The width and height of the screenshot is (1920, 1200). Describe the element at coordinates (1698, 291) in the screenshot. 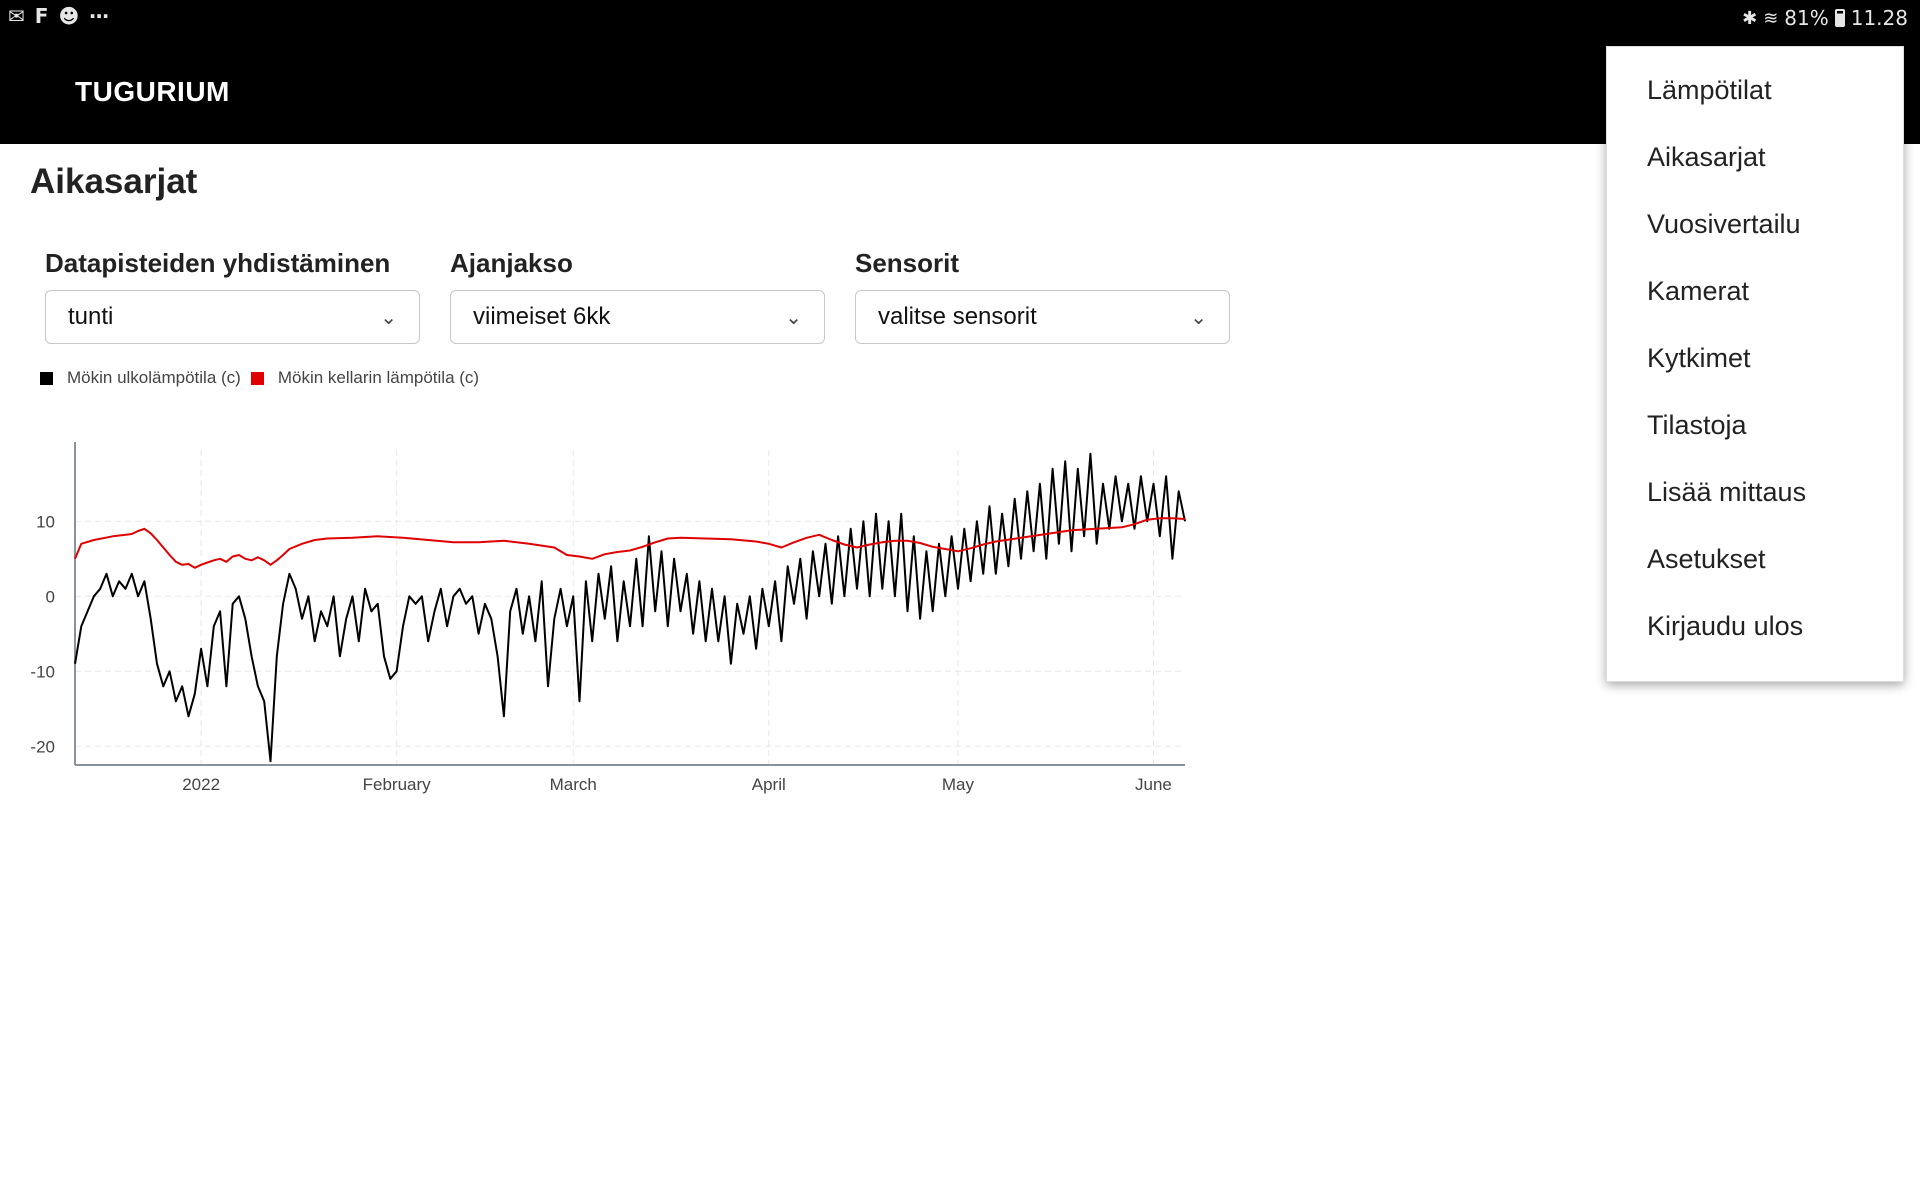

I see `menu-item-kamerat: Kamerat` at that location.